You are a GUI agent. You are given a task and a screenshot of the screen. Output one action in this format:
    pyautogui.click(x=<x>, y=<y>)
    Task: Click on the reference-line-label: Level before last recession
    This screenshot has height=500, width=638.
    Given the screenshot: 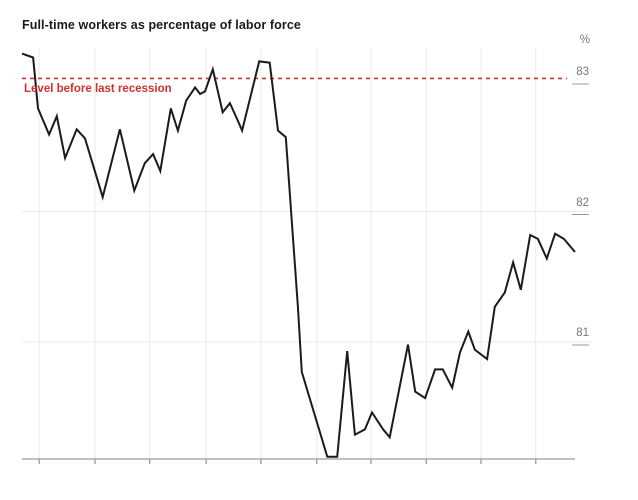 What is the action you would take?
    pyautogui.click(x=98, y=89)
    